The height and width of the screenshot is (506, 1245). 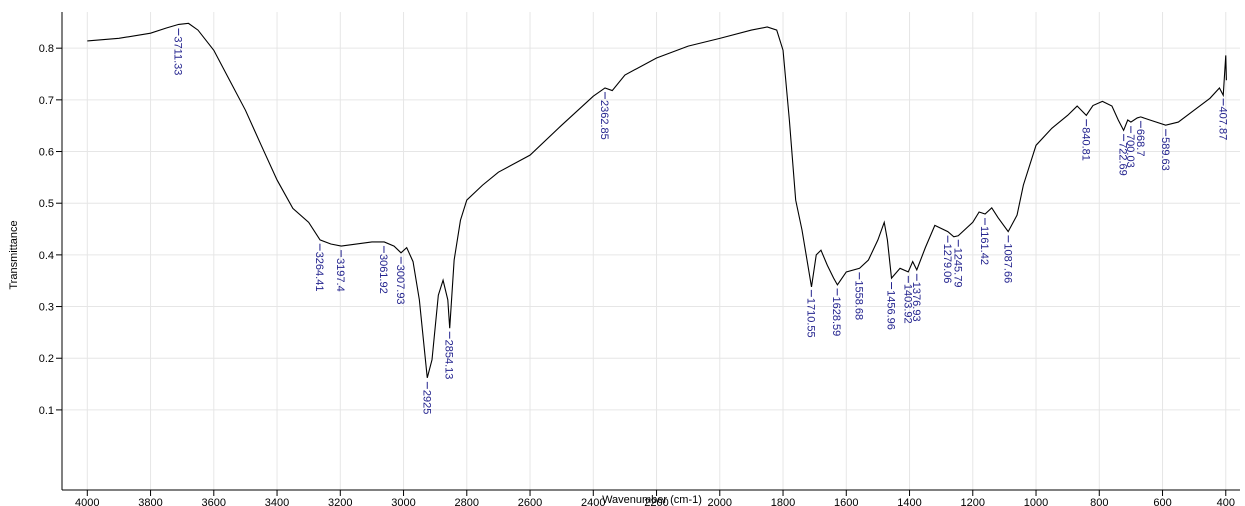 What do you see at coordinates (973, 501) in the screenshot?
I see `x-tick-label: 1200` at bounding box center [973, 501].